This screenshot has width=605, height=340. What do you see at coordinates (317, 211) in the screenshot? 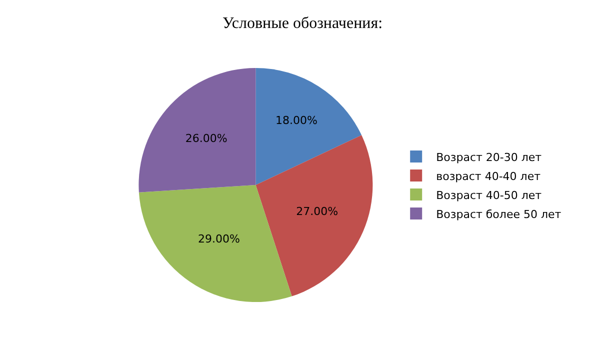
I see `data-label: 27.00%` at bounding box center [317, 211].